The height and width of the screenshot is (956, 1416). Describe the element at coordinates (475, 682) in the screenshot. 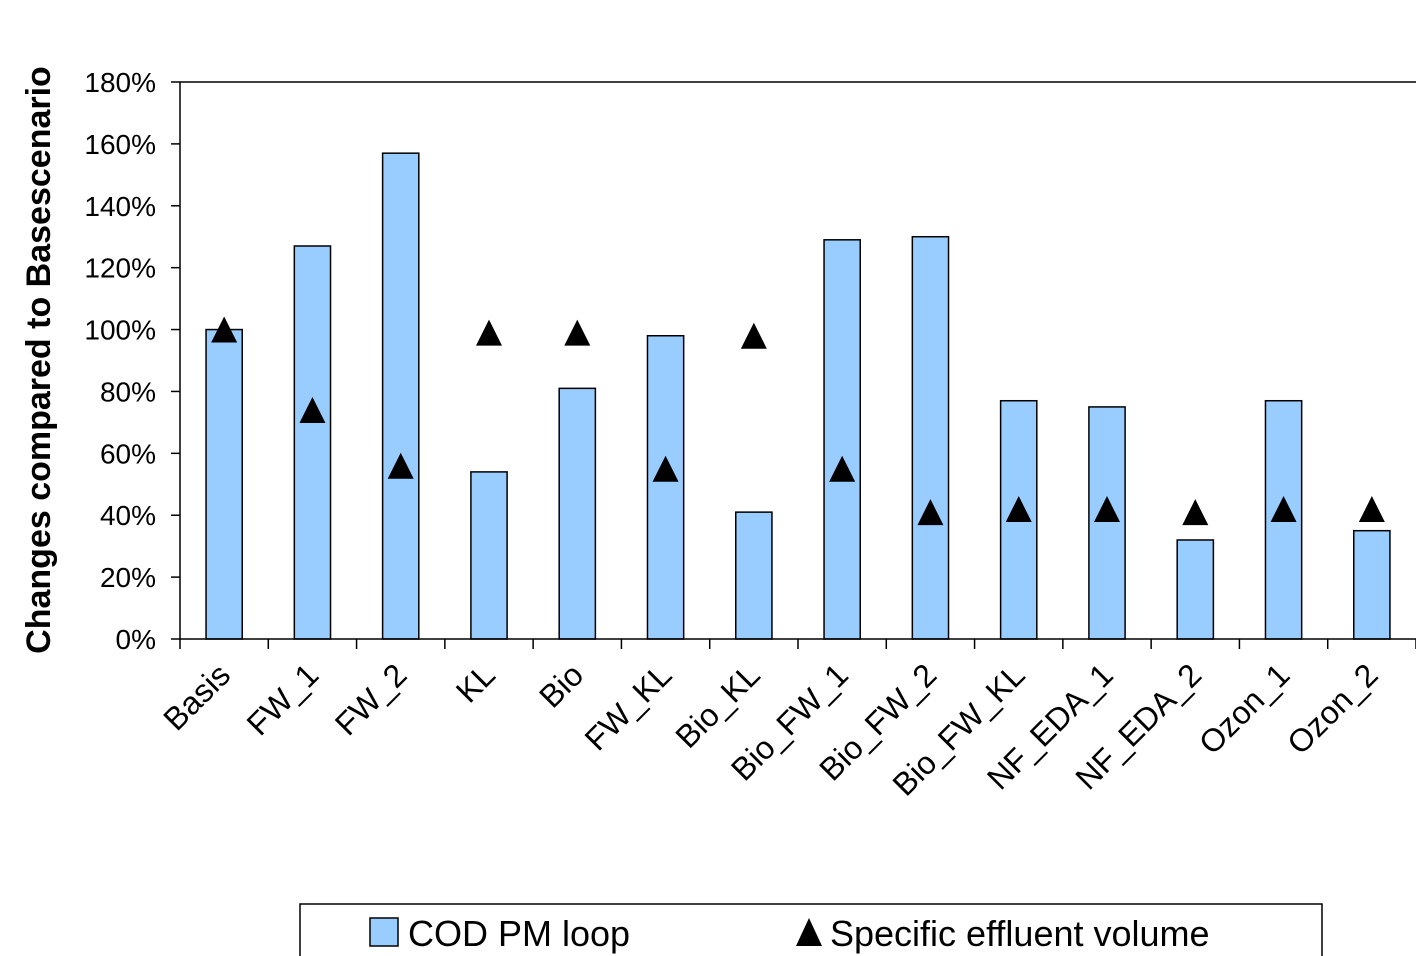

I see `x-tick-label: KL` at that location.